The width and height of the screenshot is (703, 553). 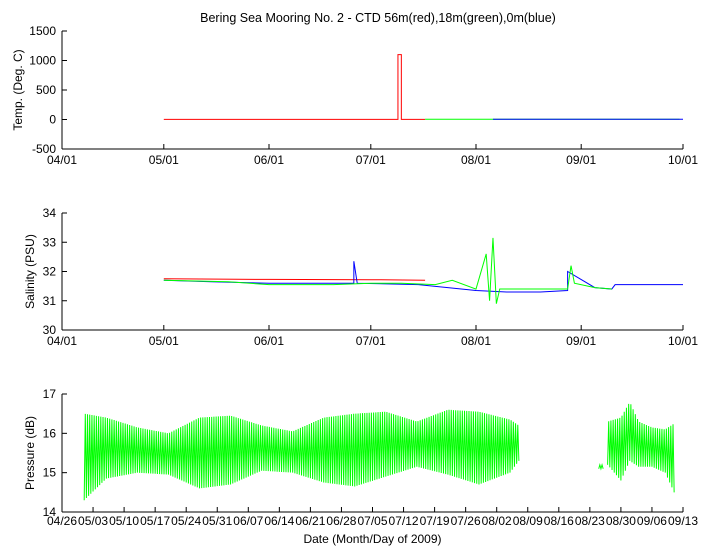 What do you see at coordinates (30, 271) in the screenshot?
I see `y-axis-label: Salinity (PSU)` at bounding box center [30, 271].